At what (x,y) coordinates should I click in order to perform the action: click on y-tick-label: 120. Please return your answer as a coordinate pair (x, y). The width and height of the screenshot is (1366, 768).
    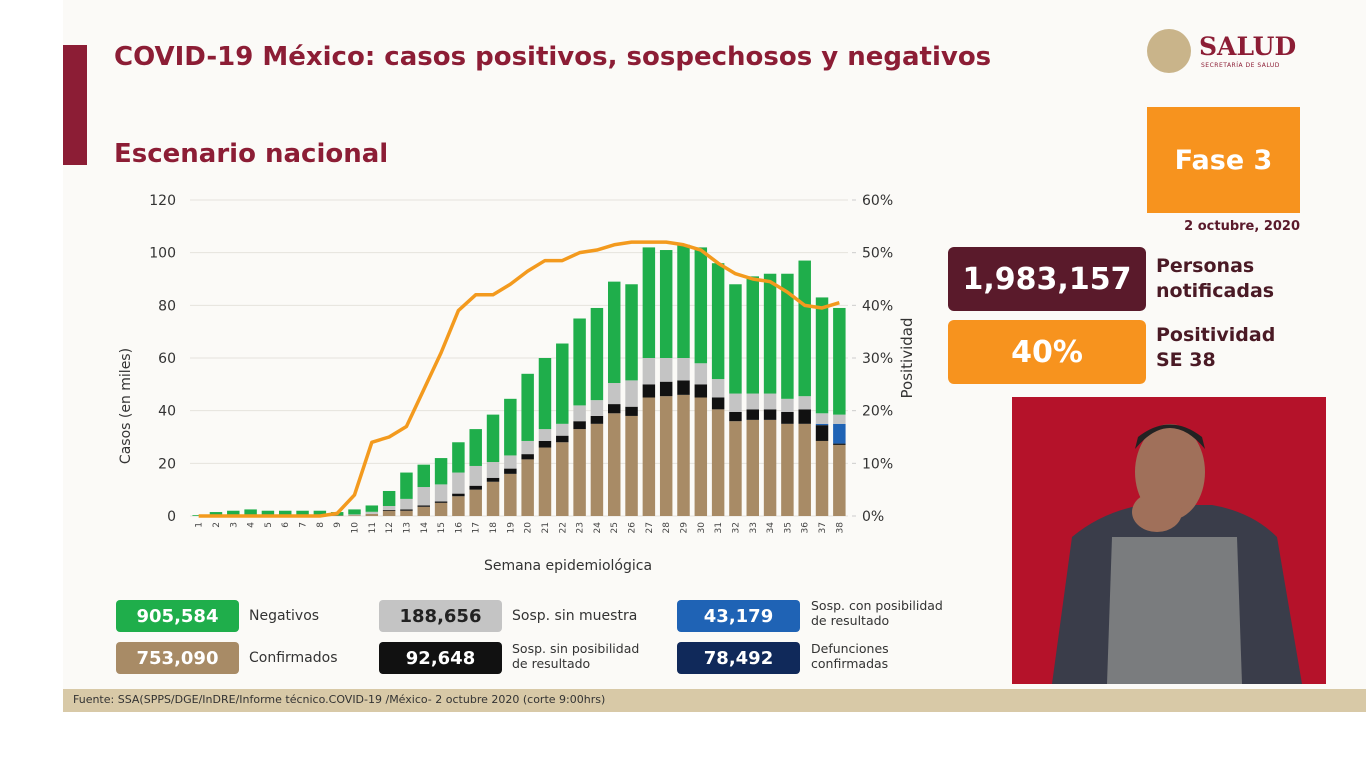
    Looking at the image, I should click on (162, 201).